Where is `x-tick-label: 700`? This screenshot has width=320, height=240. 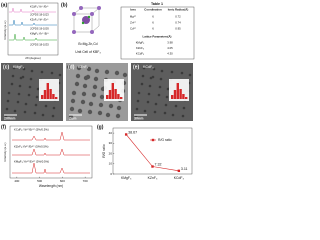
x-tick-label: 700 is located at coordinates (85, 181).